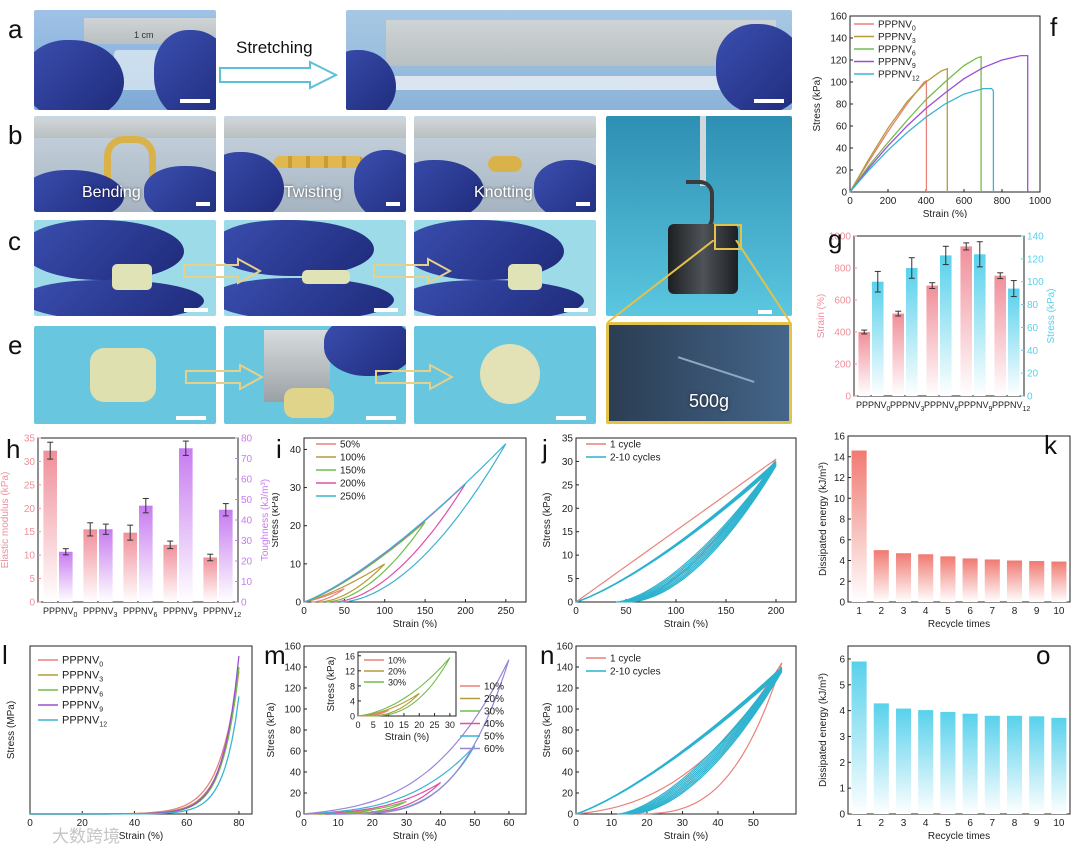  I want to click on y-tick-label-left: 10, so click(30, 556).